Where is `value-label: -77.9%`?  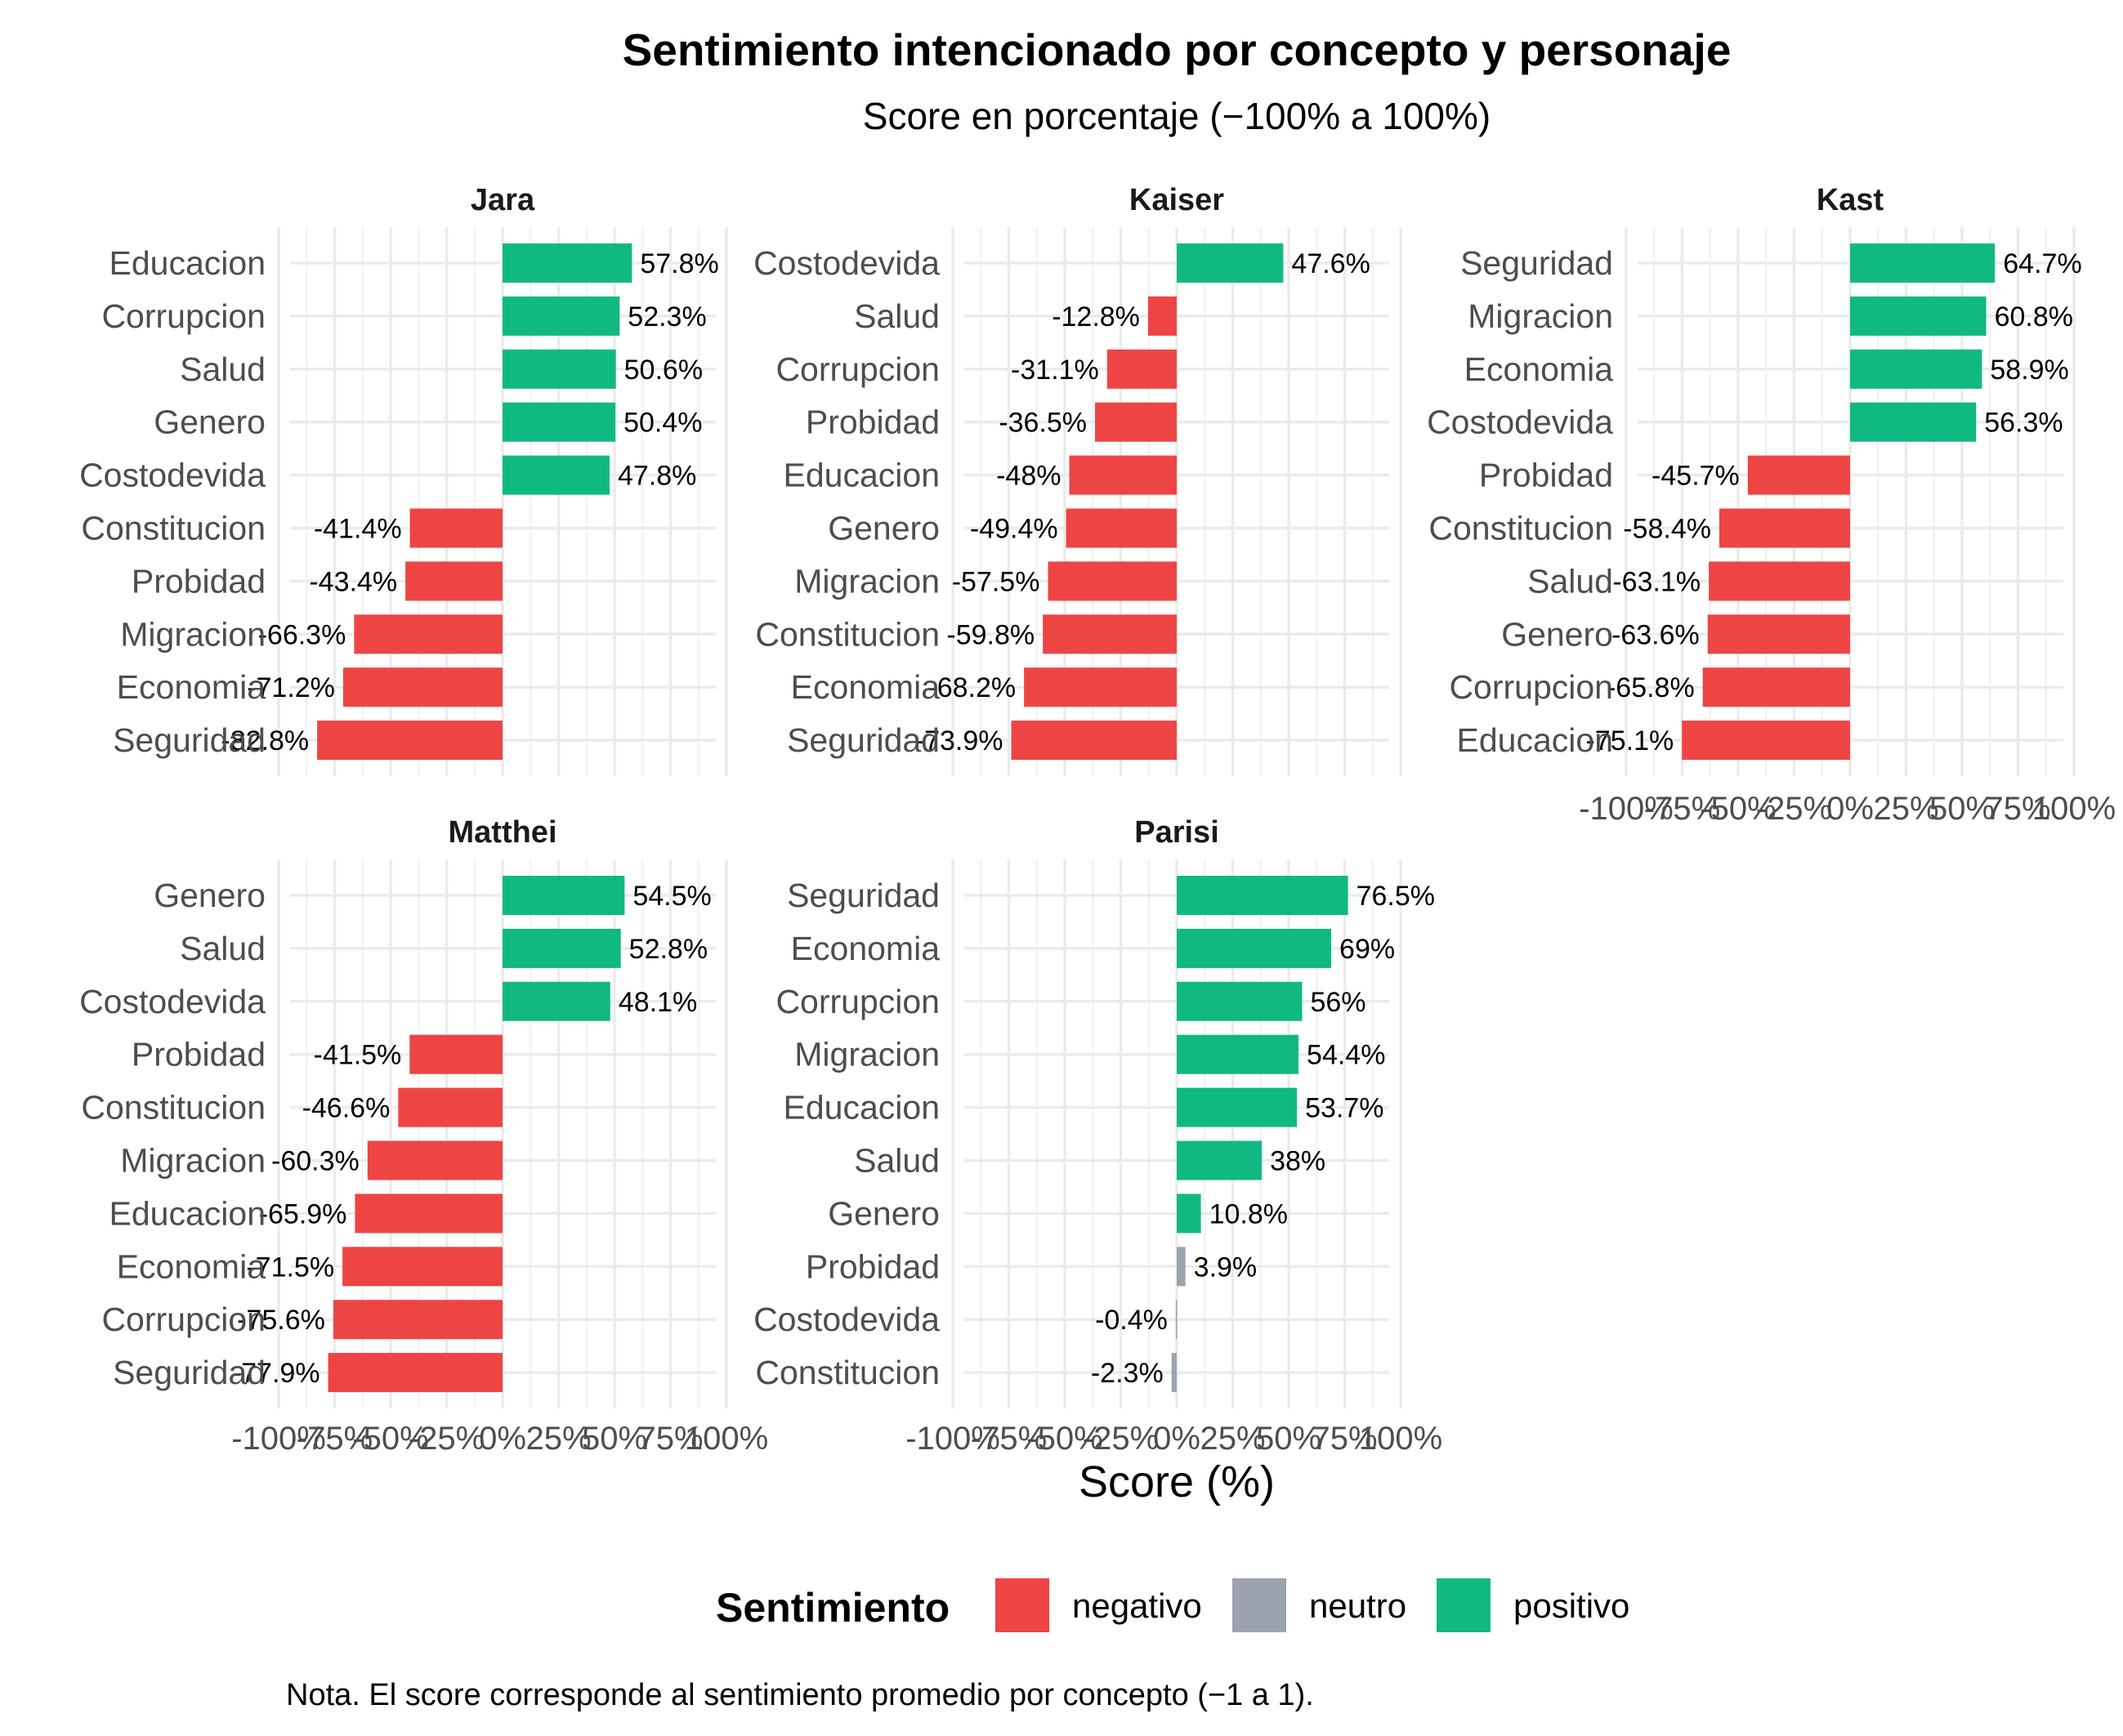 value-label: -77.9% is located at coordinates (276, 1374).